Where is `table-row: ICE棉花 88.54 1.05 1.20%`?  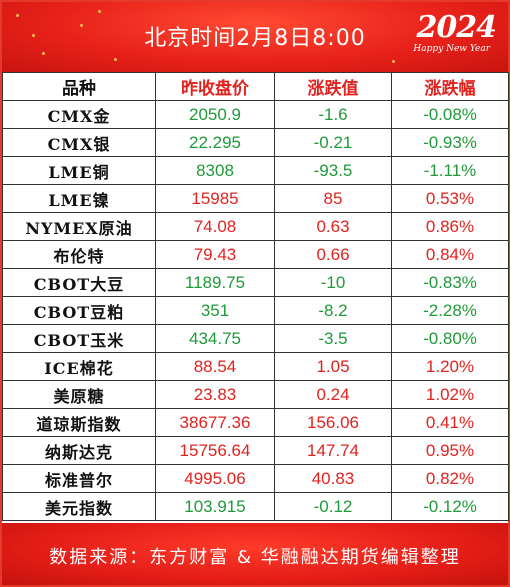
table-row: ICE棉花 88.54 1.05 1.20% is located at coordinates (255, 366).